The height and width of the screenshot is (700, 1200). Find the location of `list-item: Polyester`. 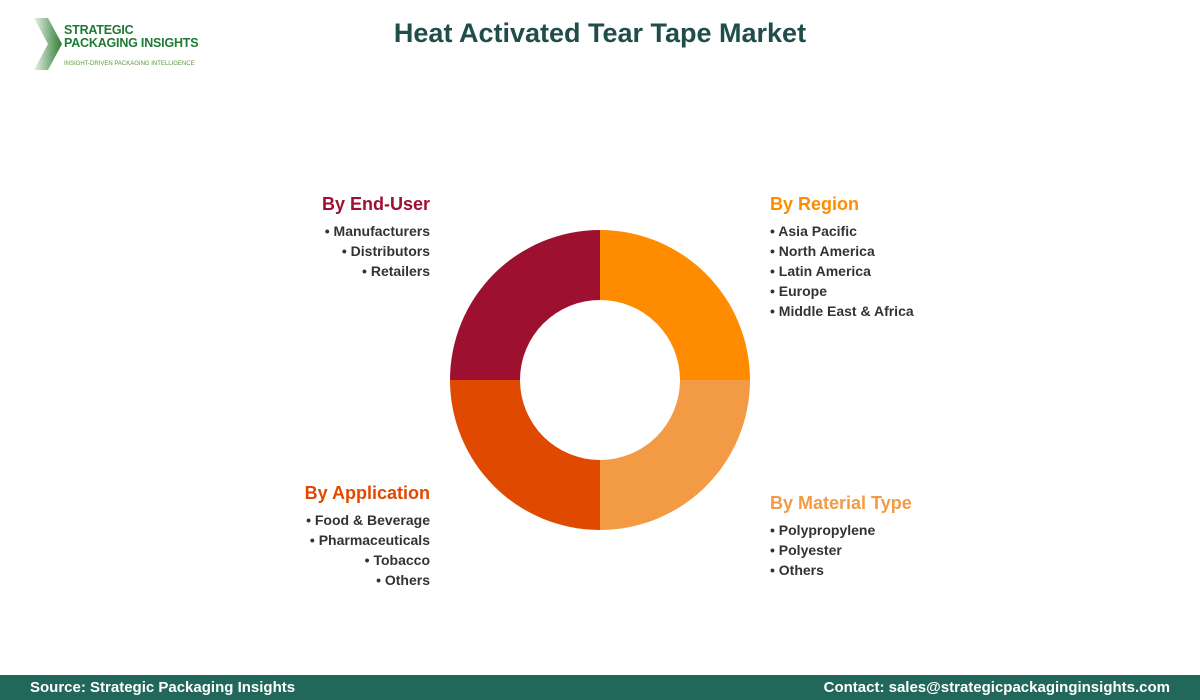

list-item: Polyester is located at coordinates (810, 550).